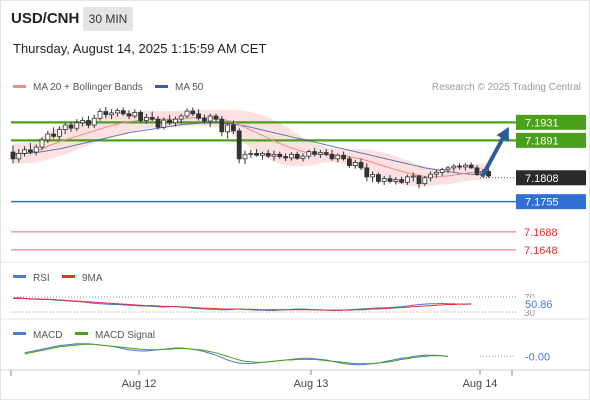 Image resolution: width=590 pixels, height=400 pixels. I want to click on macd-panel: -0.00, so click(287, 354).